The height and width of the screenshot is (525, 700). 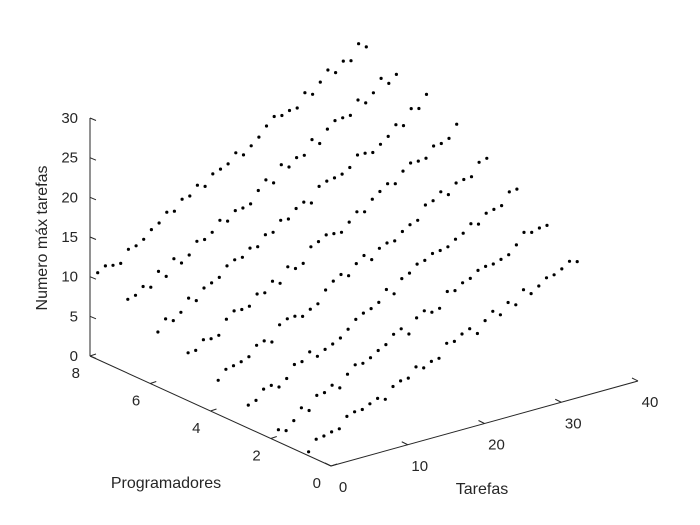 What do you see at coordinates (496, 445) in the screenshot?
I see `x-tick-label: 20` at bounding box center [496, 445].